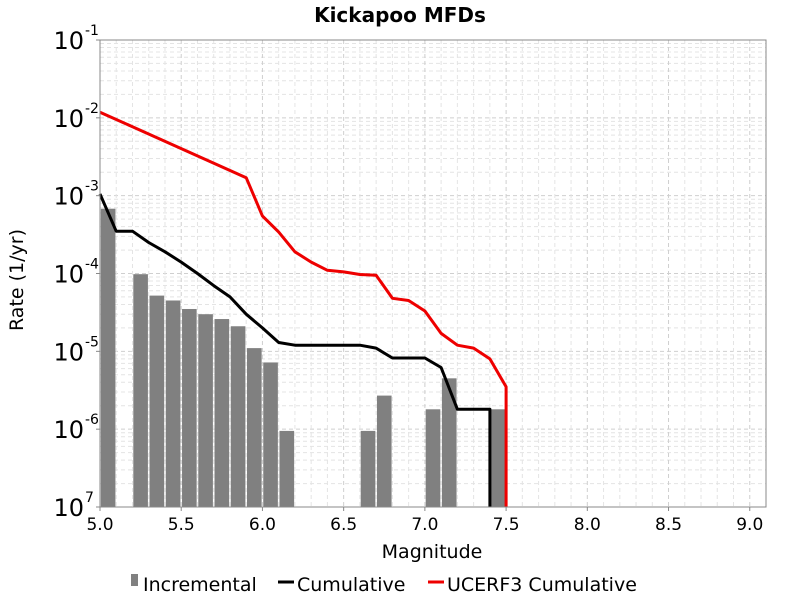  I want to click on y-tick-label-exponent: -3, so click(92, 187).